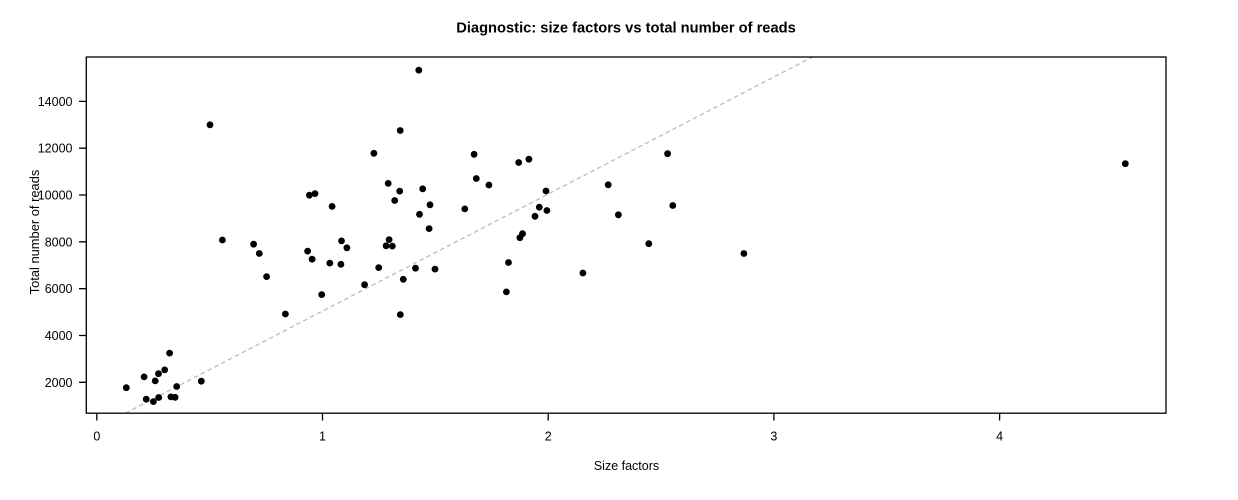 Image resolution: width=1238 pixels, height=500 pixels. What do you see at coordinates (96, 437) in the screenshot?
I see `svg-text: 0` at bounding box center [96, 437].